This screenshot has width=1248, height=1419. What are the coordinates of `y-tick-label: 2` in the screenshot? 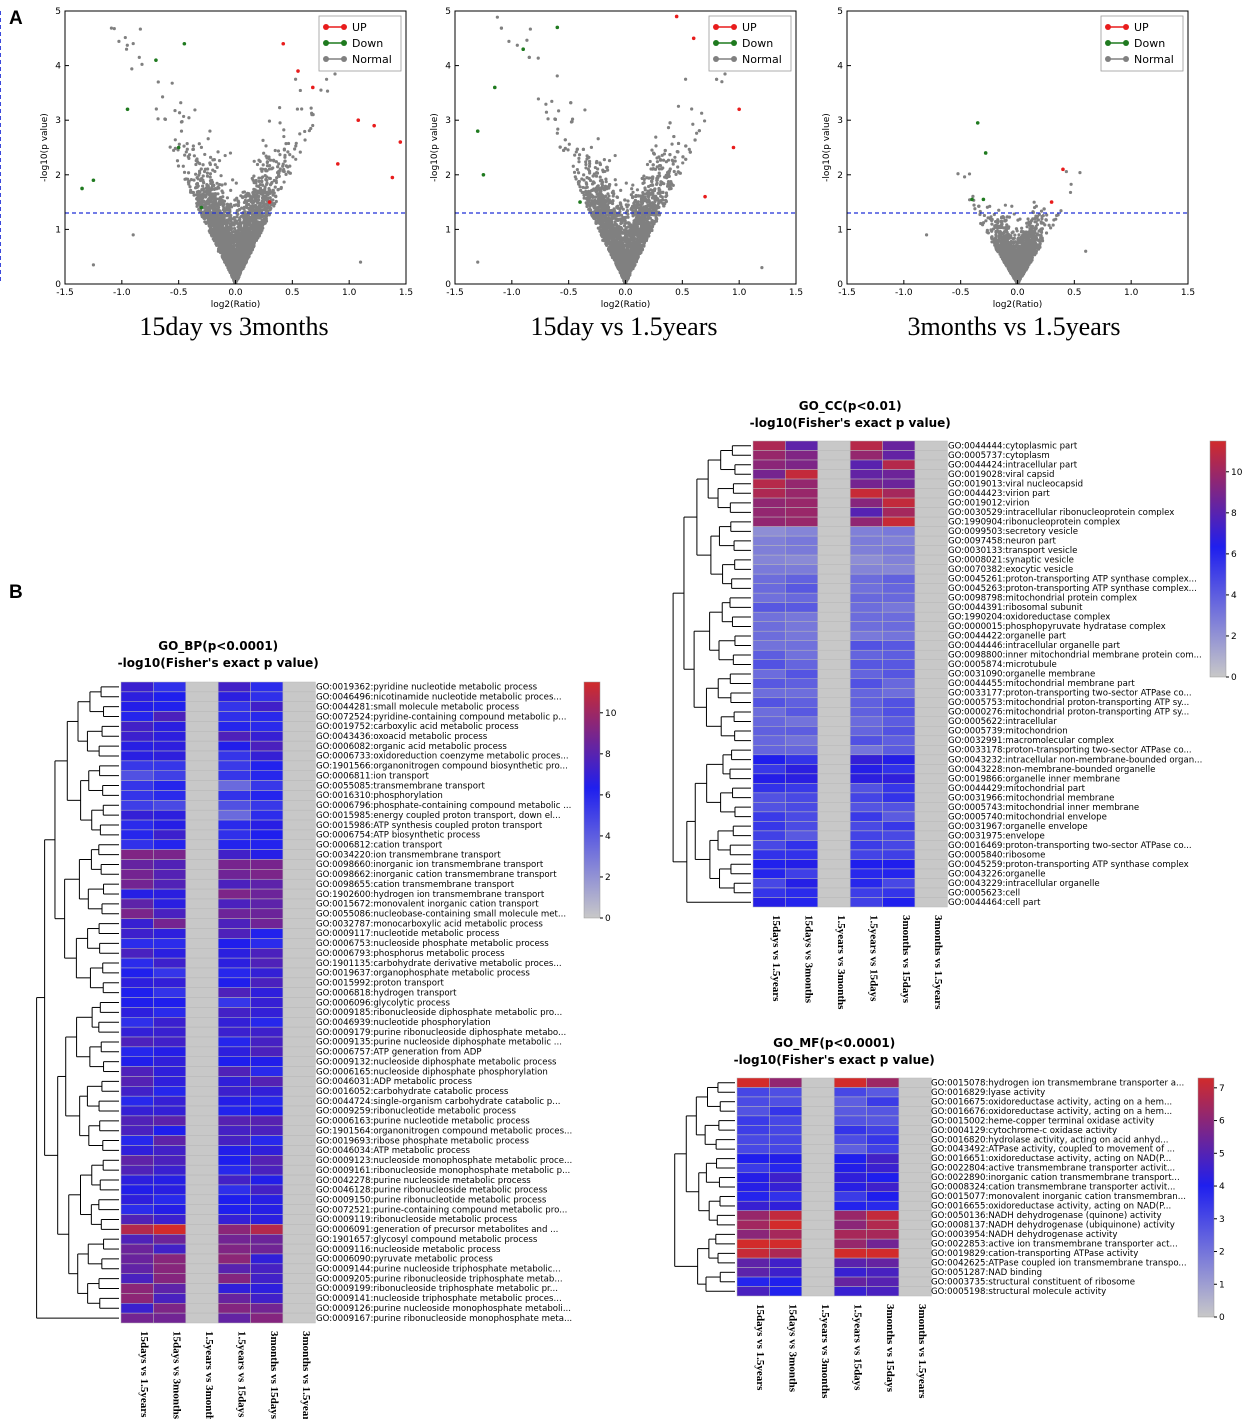 It's located at (58, 176).